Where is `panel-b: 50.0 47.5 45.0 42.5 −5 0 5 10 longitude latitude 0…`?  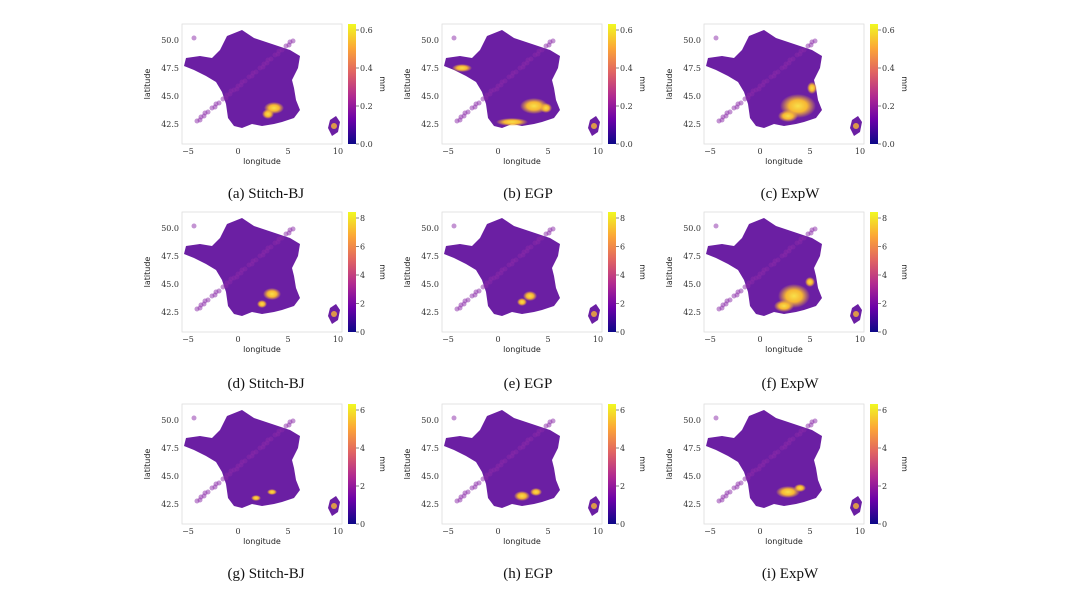
panel-b: 50.0 47.5 45.0 42.5 −5 0 5 10 longitude latitude 0… is located at coordinates (523, 101).